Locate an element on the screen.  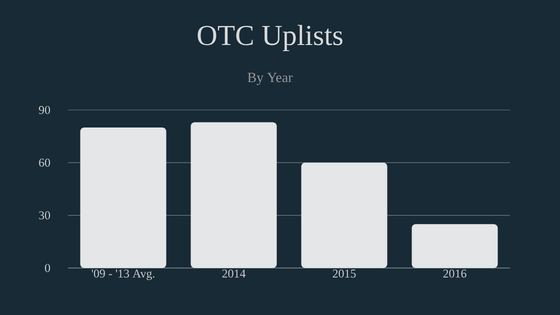
x-tick-label: 2014 is located at coordinates (234, 274).